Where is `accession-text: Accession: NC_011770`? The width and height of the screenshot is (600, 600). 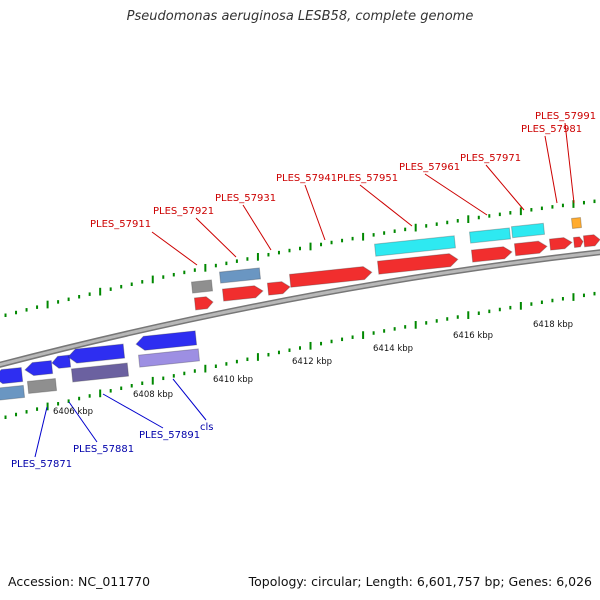
accession-text: Accession: NC_011770 is located at coordinates (79, 581).